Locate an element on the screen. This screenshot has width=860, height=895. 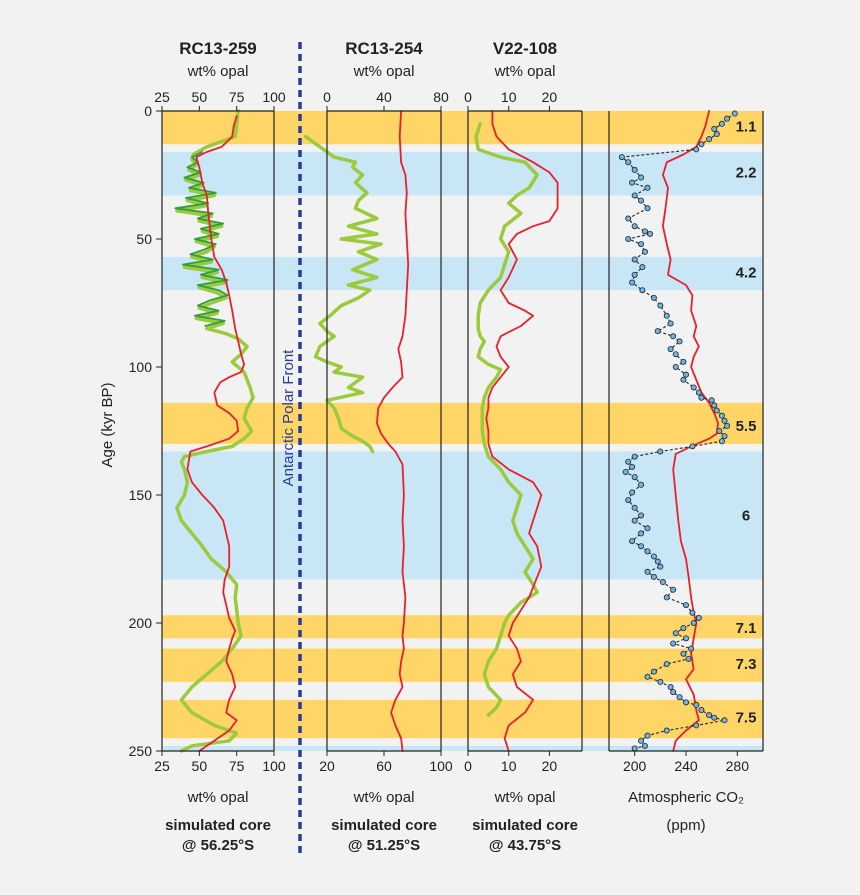
top-tick-label: 80 is located at coordinates (441, 97).